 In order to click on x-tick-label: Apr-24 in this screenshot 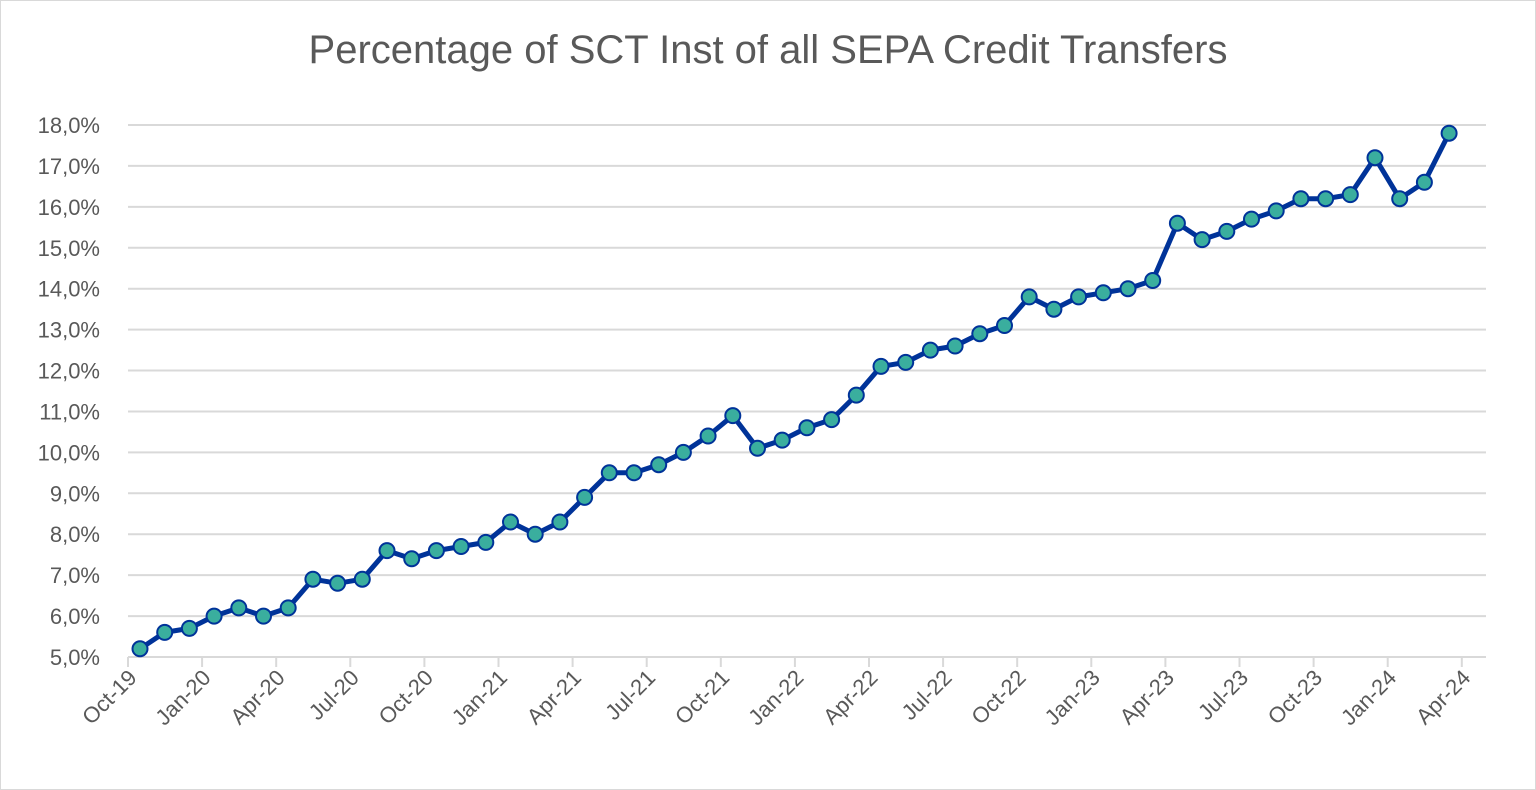, I will do `click(1443, 697)`.